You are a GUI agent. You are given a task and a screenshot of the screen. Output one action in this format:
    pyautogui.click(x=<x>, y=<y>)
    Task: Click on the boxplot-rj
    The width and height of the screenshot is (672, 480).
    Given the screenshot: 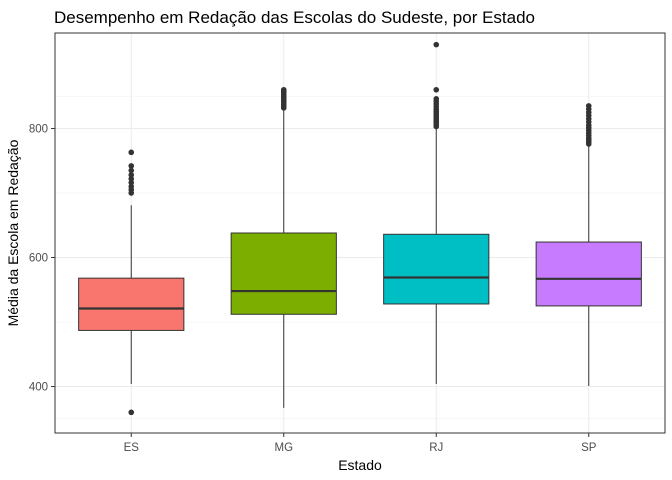 What is the action you would take?
    pyautogui.click(x=436, y=212)
    